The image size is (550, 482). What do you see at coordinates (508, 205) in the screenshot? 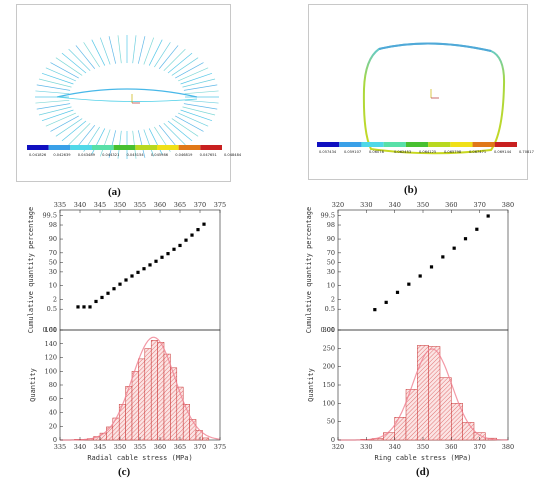
I see `x-tick-label-top: 380` at bounding box center [508, 205].